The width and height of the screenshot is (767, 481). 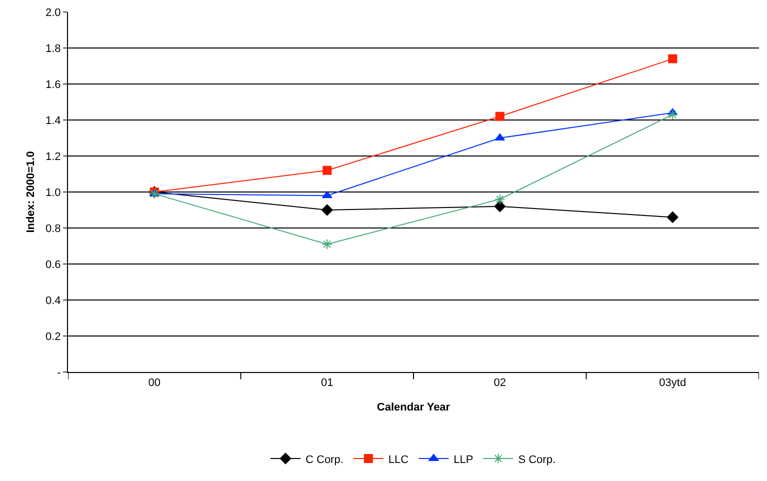 What do you see at coordinates (31, 192) in the screenshot?
I see `y-axis-title: Index: 2000=1.0` at bounding box center [31, 192].